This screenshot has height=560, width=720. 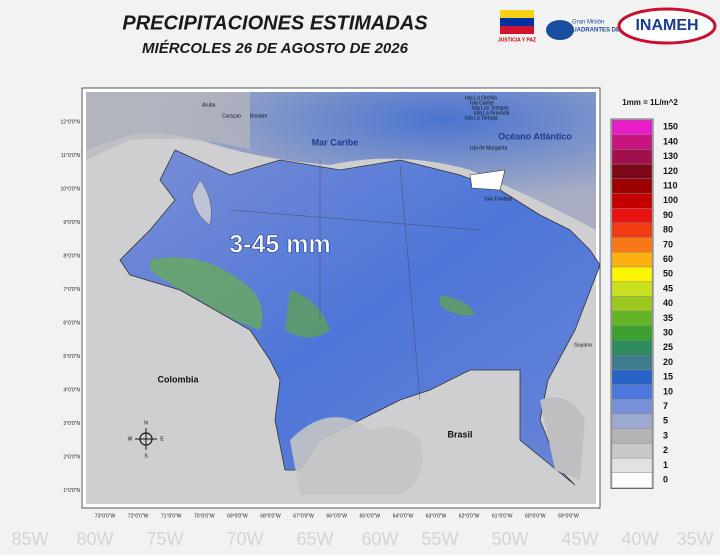 What do you see at coordinates (29, 539) in the screenshot?
I see `background-label: 85W` at bounding box center [29, 539].